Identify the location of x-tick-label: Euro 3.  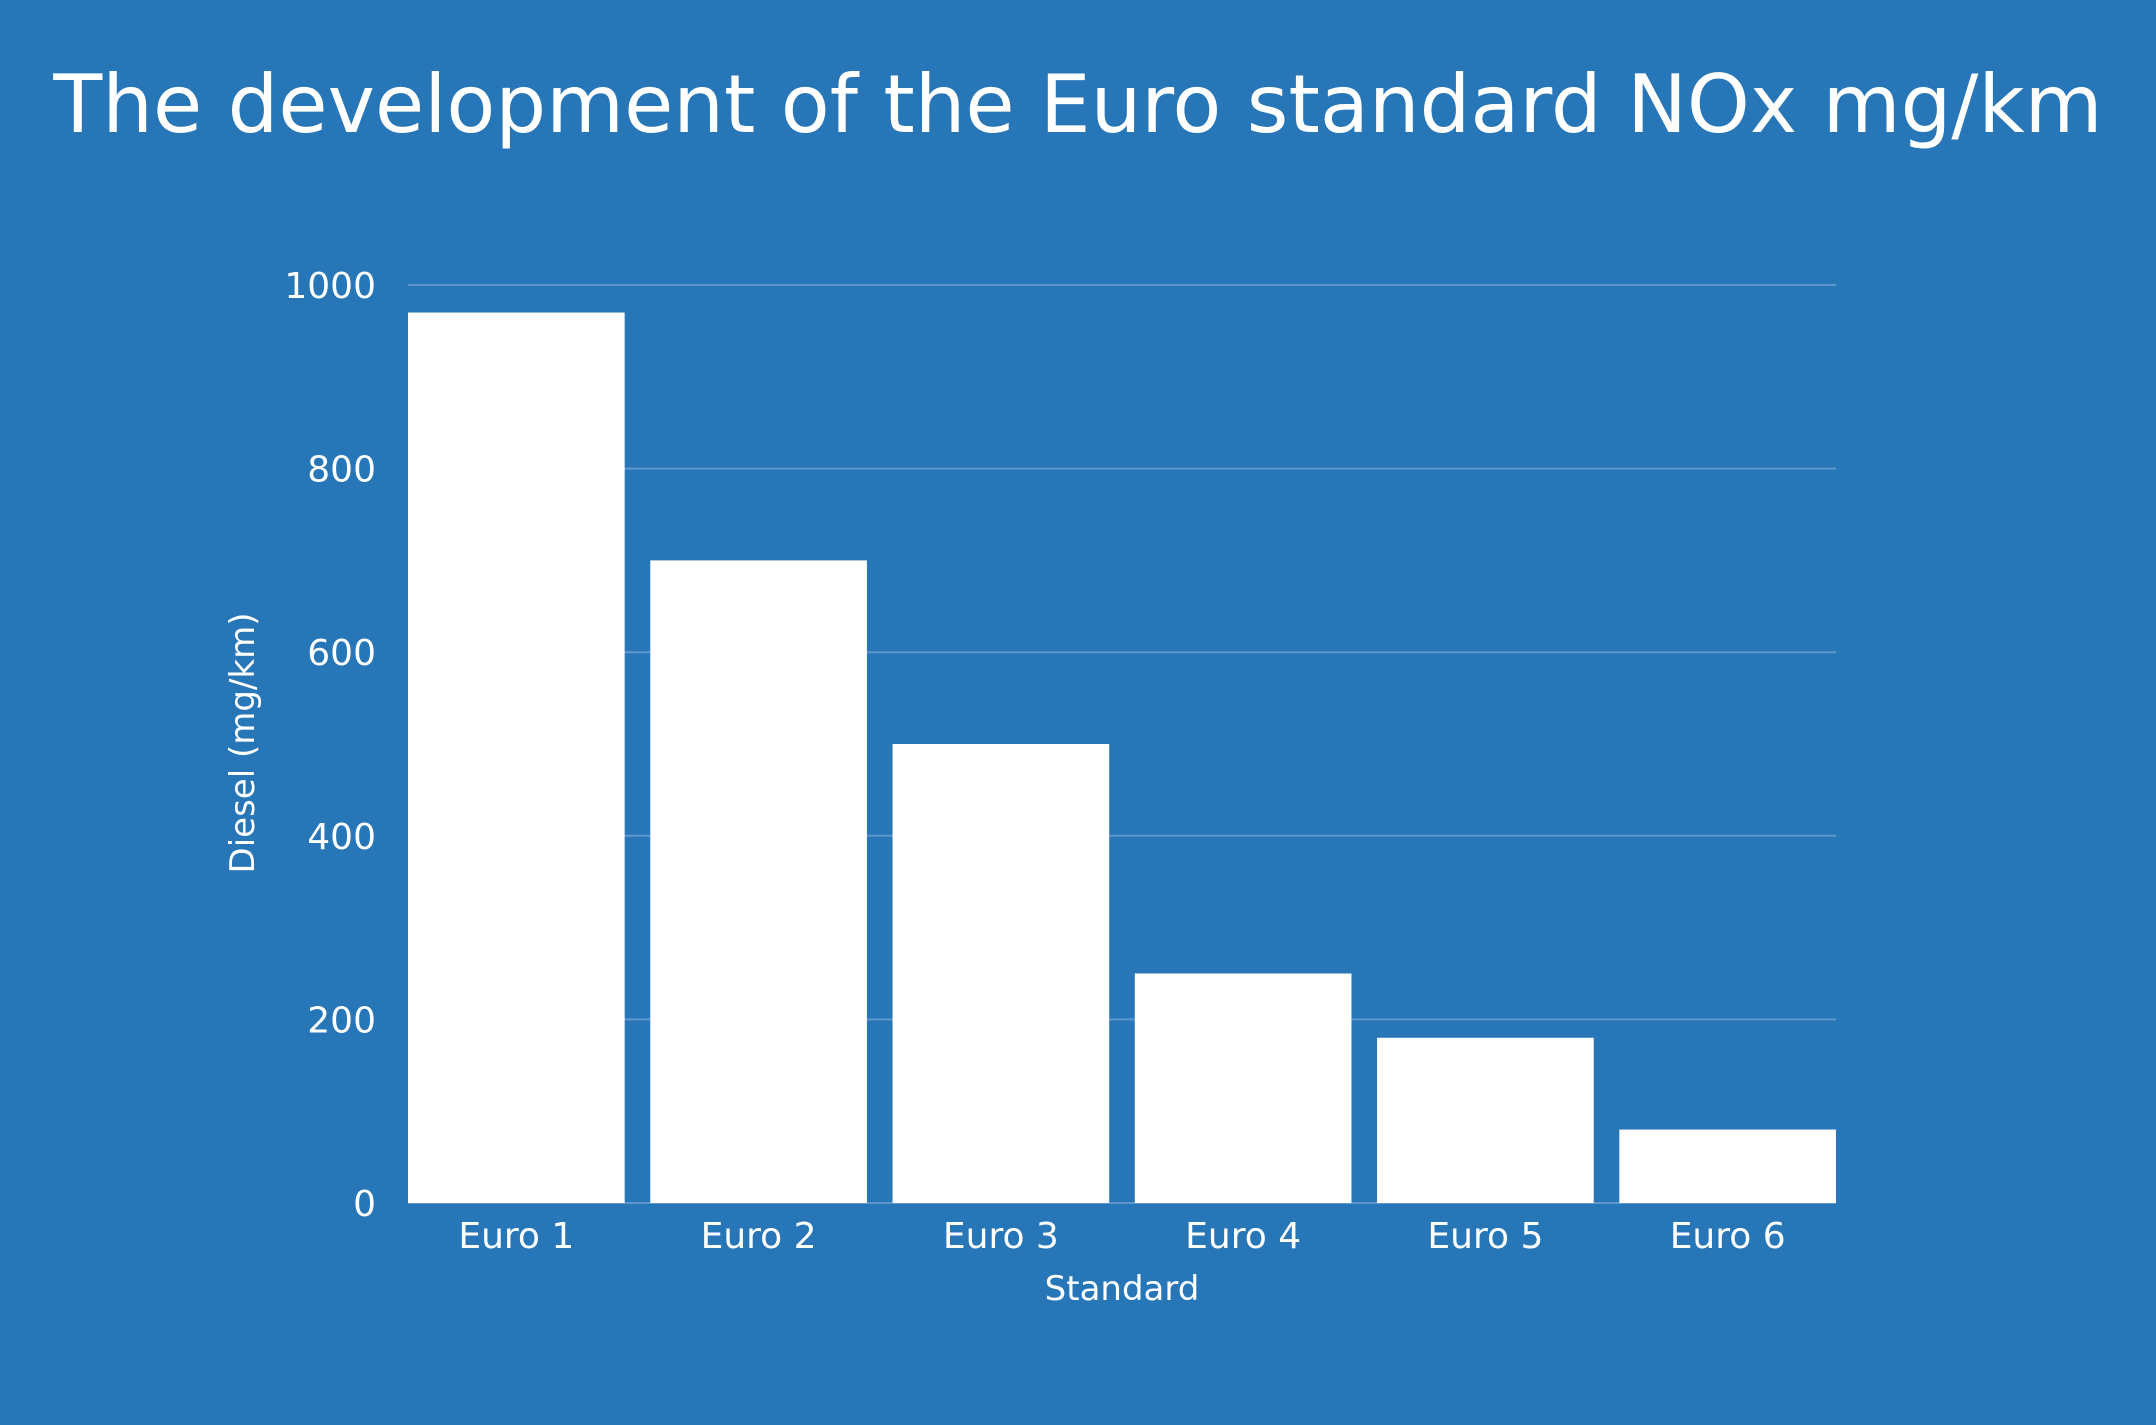
(1001, 1236).